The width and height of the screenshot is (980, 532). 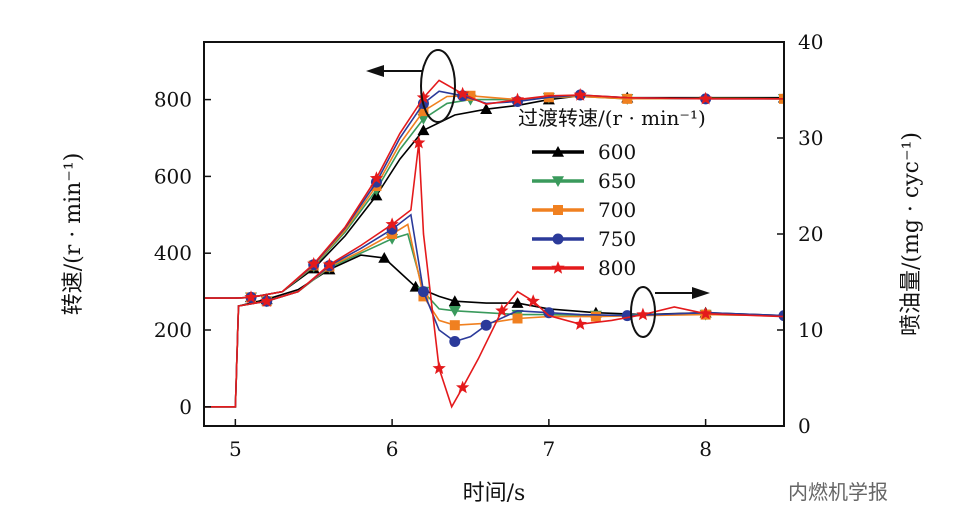 What do you see at coordinates (838, 492) in the screenshot?
I see `watermark: 内燃机学报` at bounding box center [838, 492].